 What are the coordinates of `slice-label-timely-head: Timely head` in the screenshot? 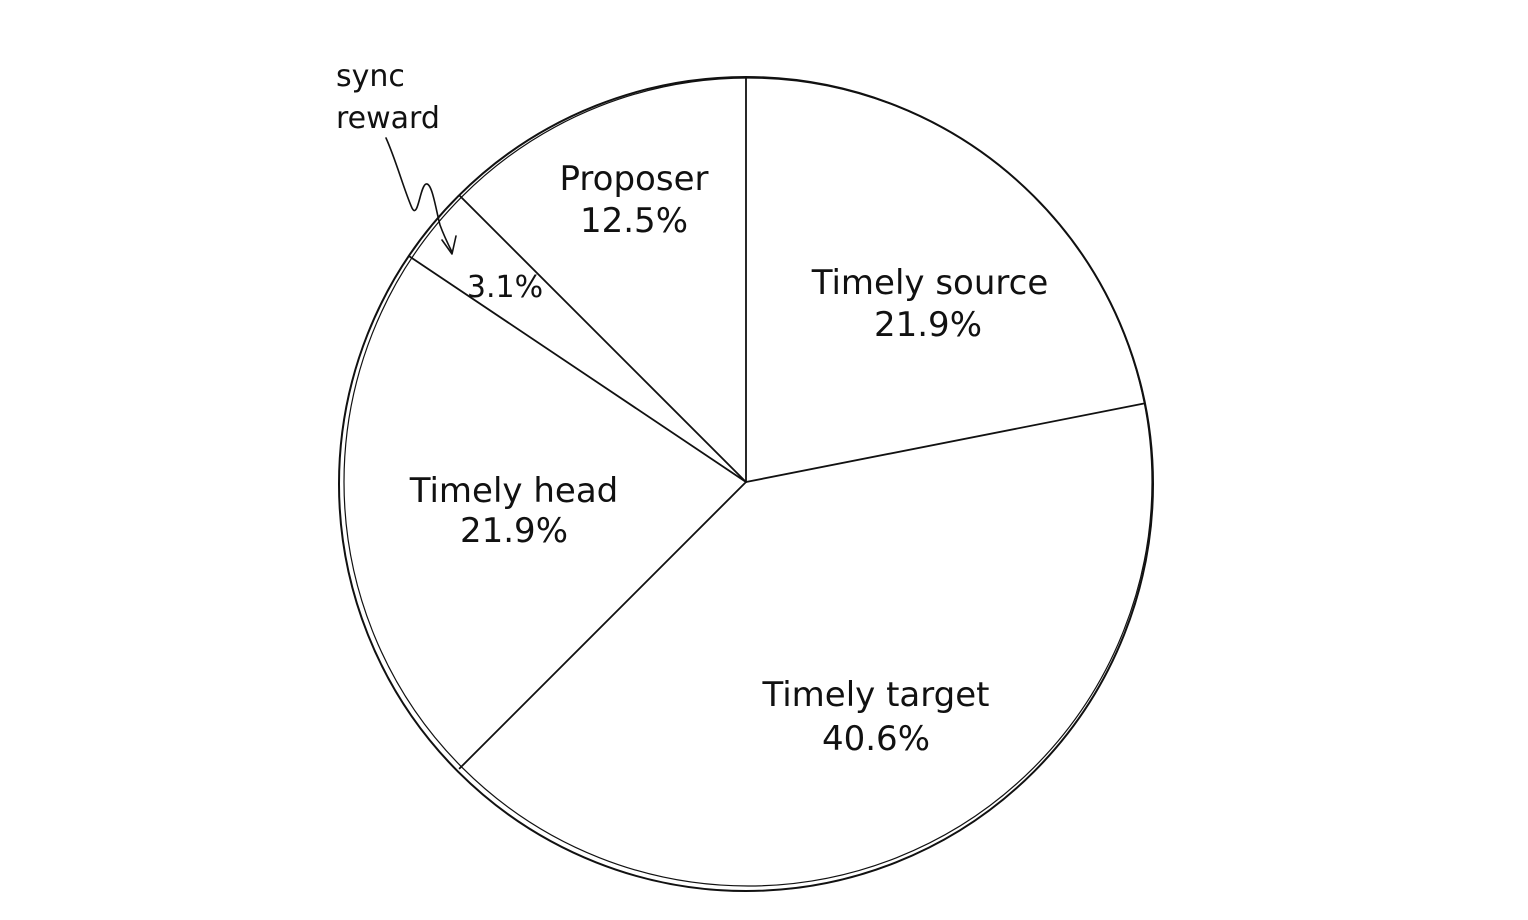 It's located at (513, 491).